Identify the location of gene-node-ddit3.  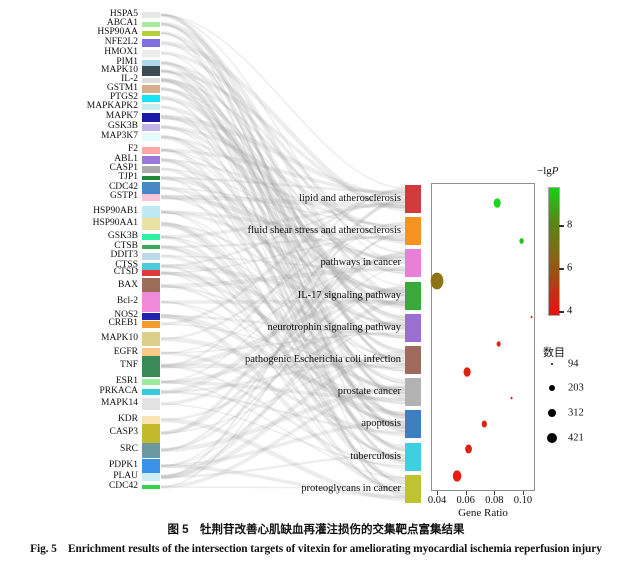
(151, 256).